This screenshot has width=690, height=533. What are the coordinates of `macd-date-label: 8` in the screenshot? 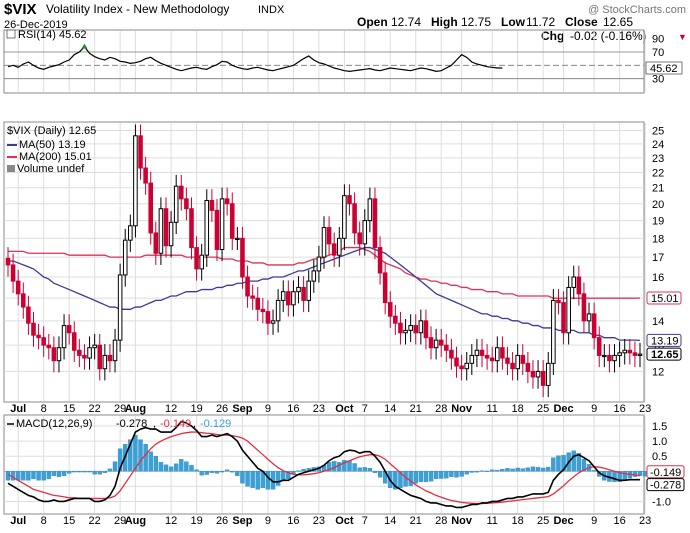 It's located at (44, 521).